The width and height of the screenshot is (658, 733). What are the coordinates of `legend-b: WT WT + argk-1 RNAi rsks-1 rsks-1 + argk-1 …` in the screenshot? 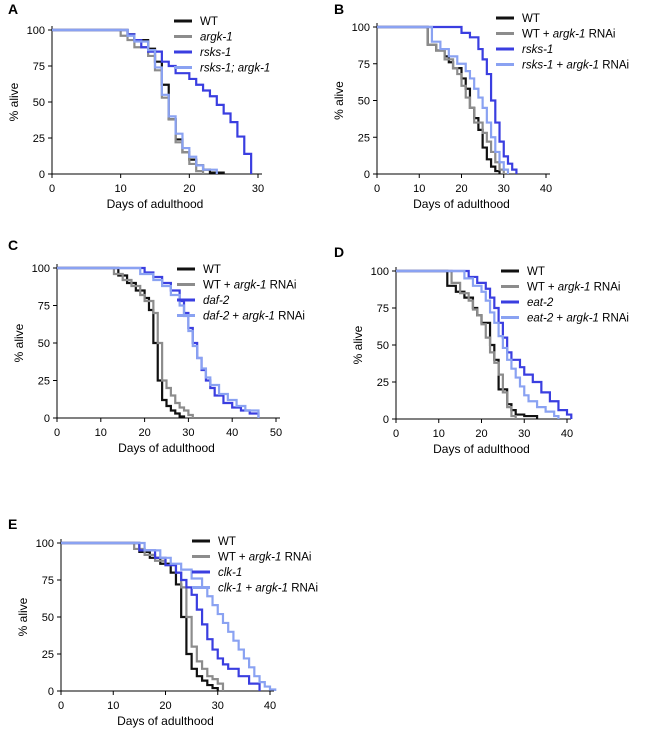 It's located at (562, 42).